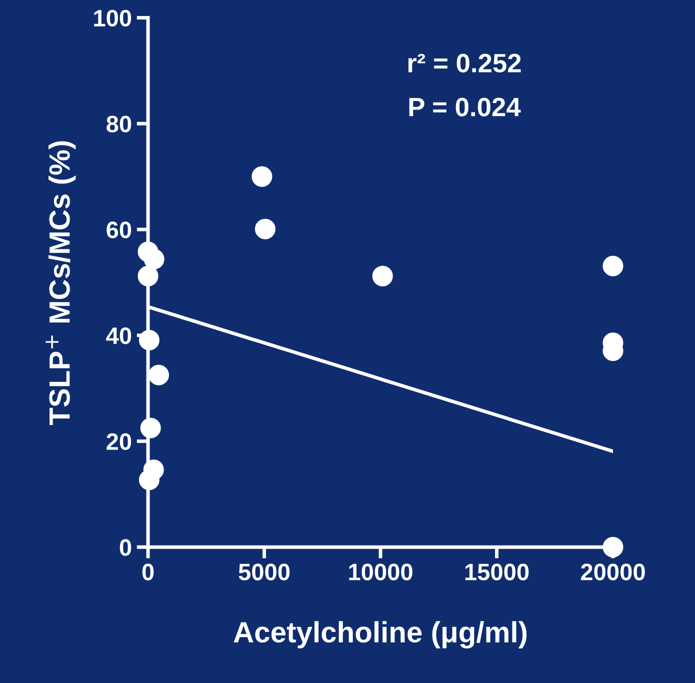  I want to click on y-tick-label: 0, so click(126, 547).